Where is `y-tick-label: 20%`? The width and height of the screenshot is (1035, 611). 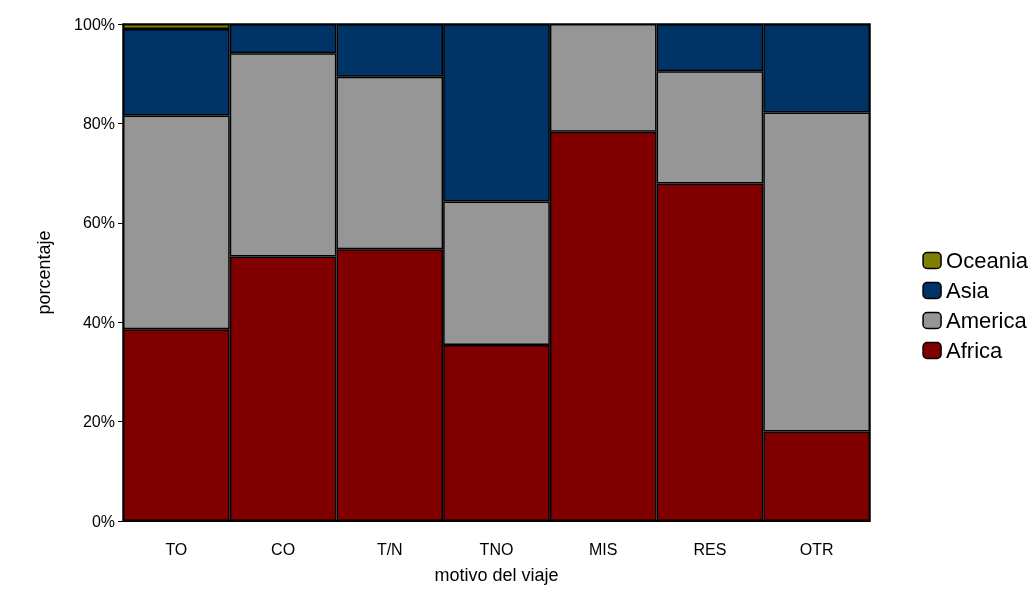 y-tick-label: 20% is located at coordinates (98, 422).